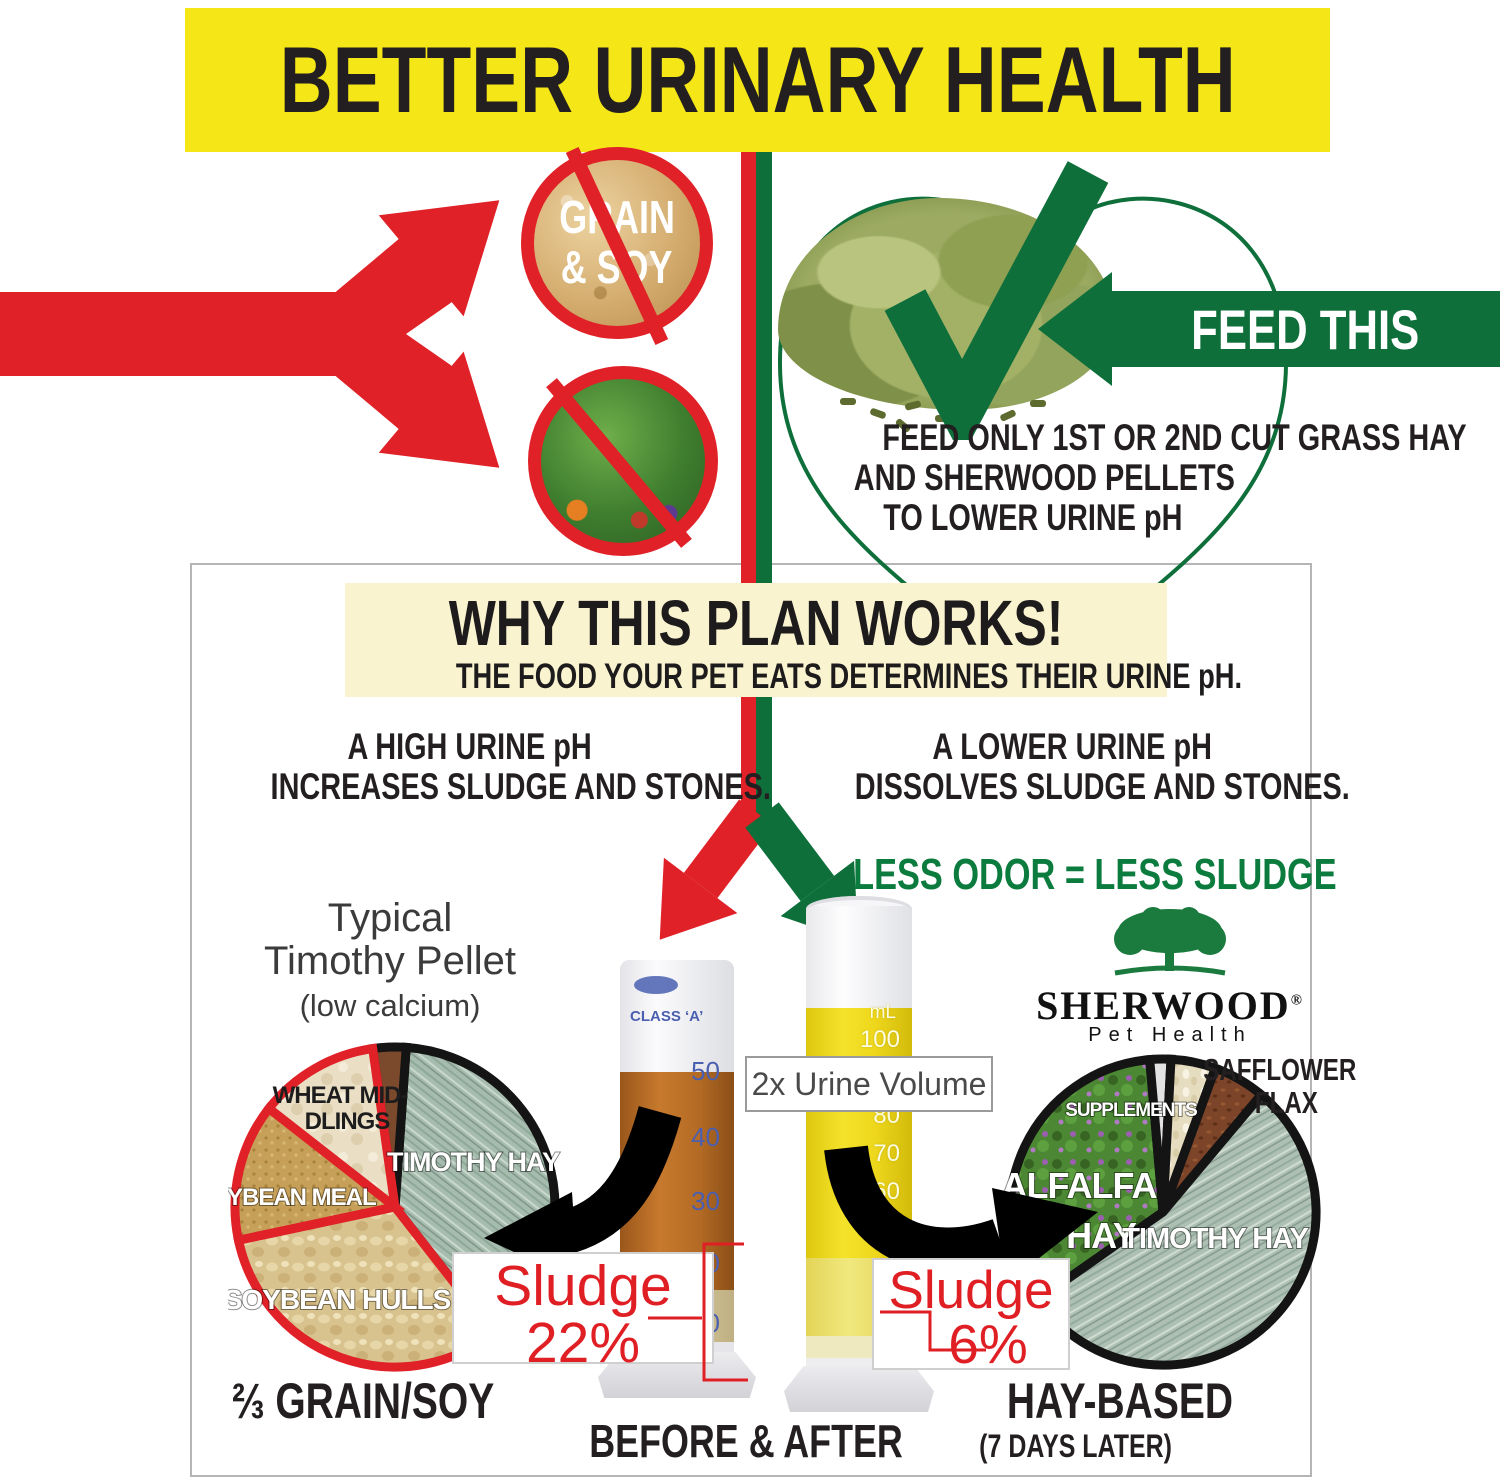  Describe the element at coordinates (583, 1343) in the screenshot. I see `sludge-before-value: 22%` at that location.